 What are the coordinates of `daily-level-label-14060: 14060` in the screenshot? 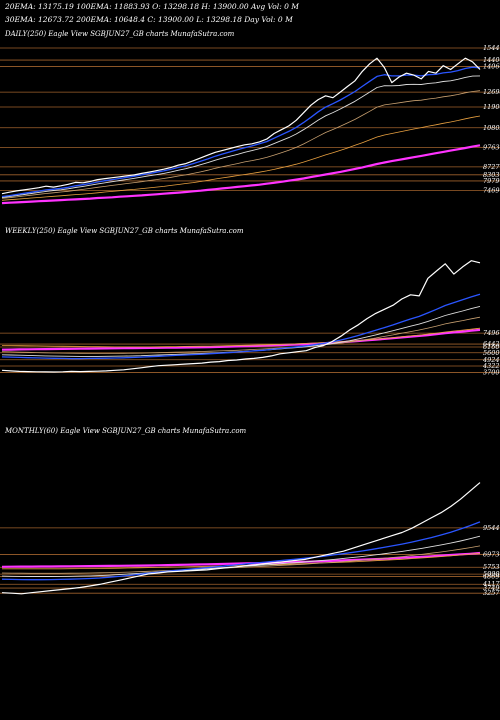 It's located at (491, 66).